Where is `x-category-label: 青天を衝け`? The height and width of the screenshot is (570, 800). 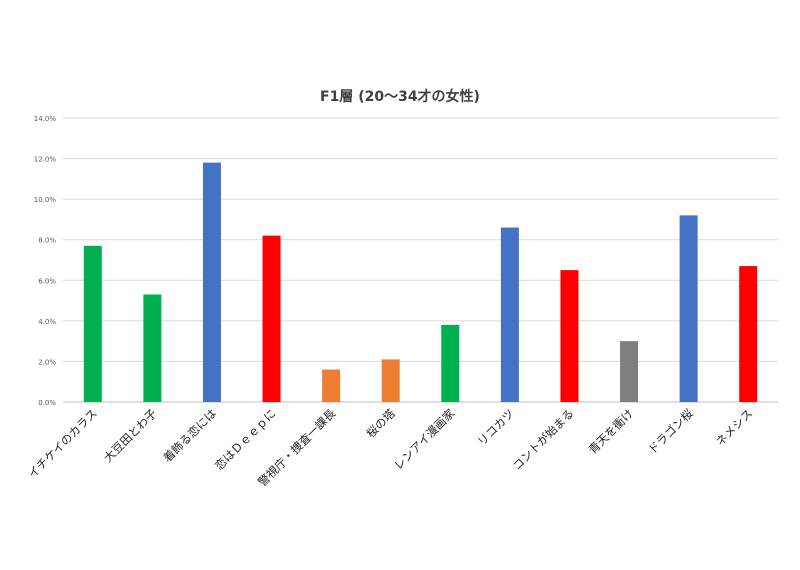 x-category-label: 青天を衝け is located at coordinates (611, 431).